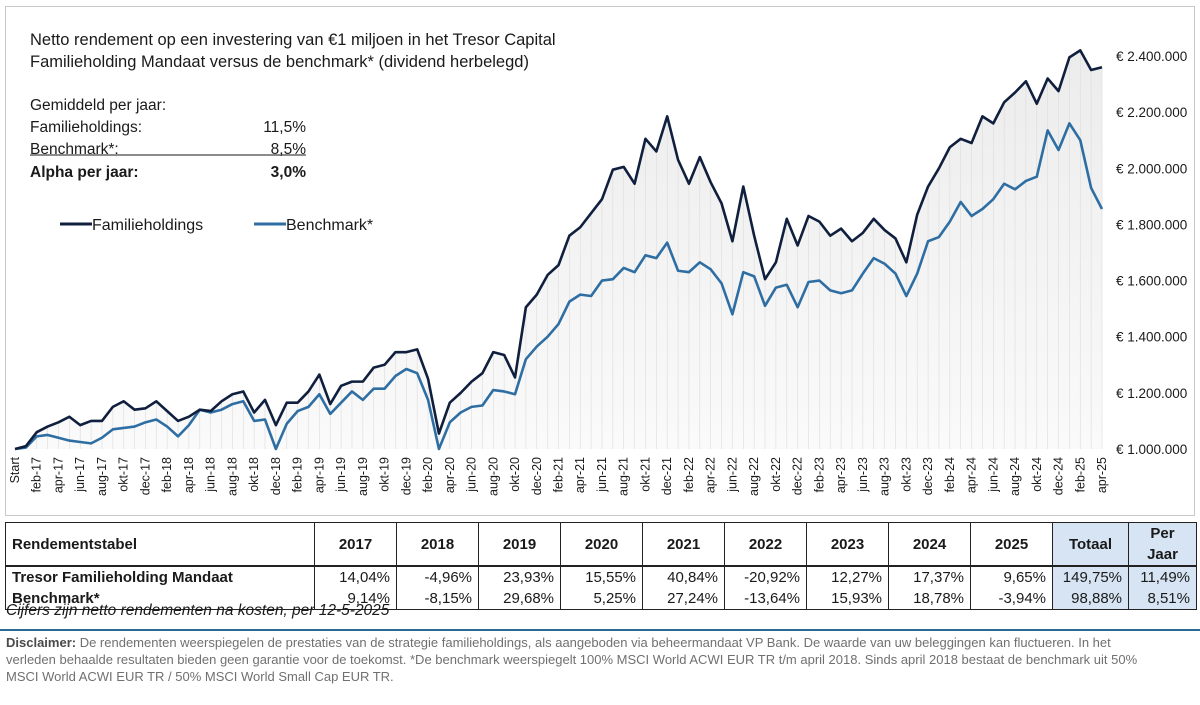 This screenshot has height=705, width=1200. I want to click on x-tick-label: dec-19, so click(406, 476).